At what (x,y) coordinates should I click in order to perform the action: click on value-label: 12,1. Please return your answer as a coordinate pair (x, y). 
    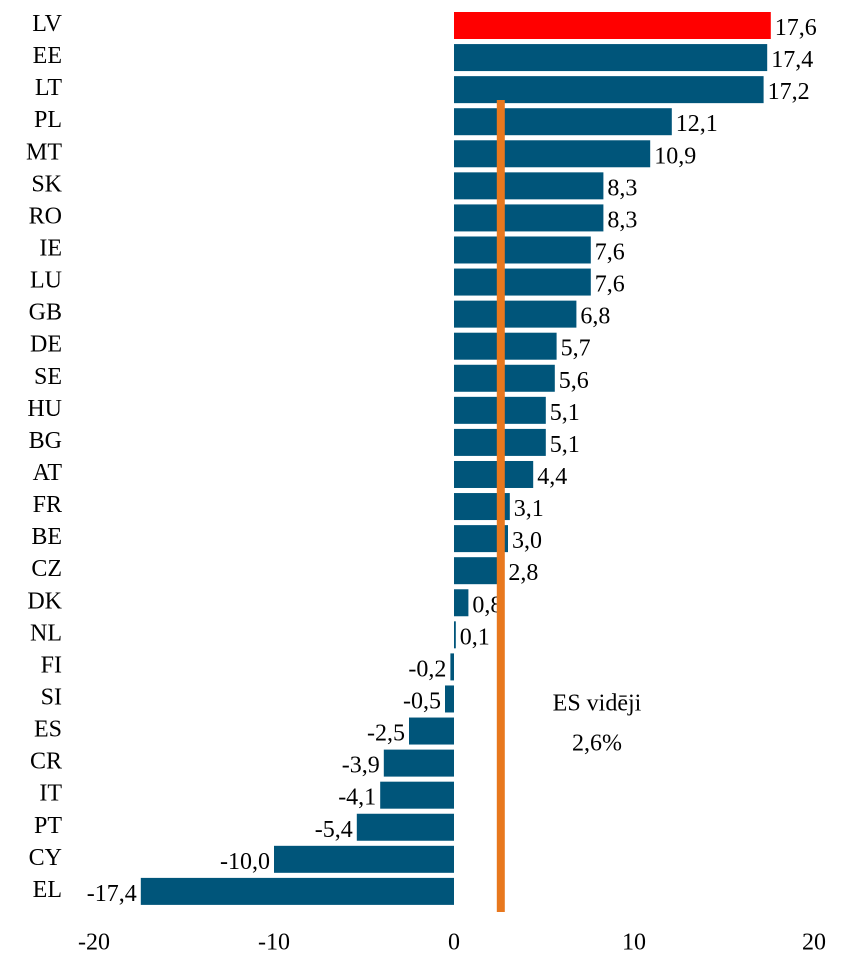
    Looking at the image, I should click on (697, 124).